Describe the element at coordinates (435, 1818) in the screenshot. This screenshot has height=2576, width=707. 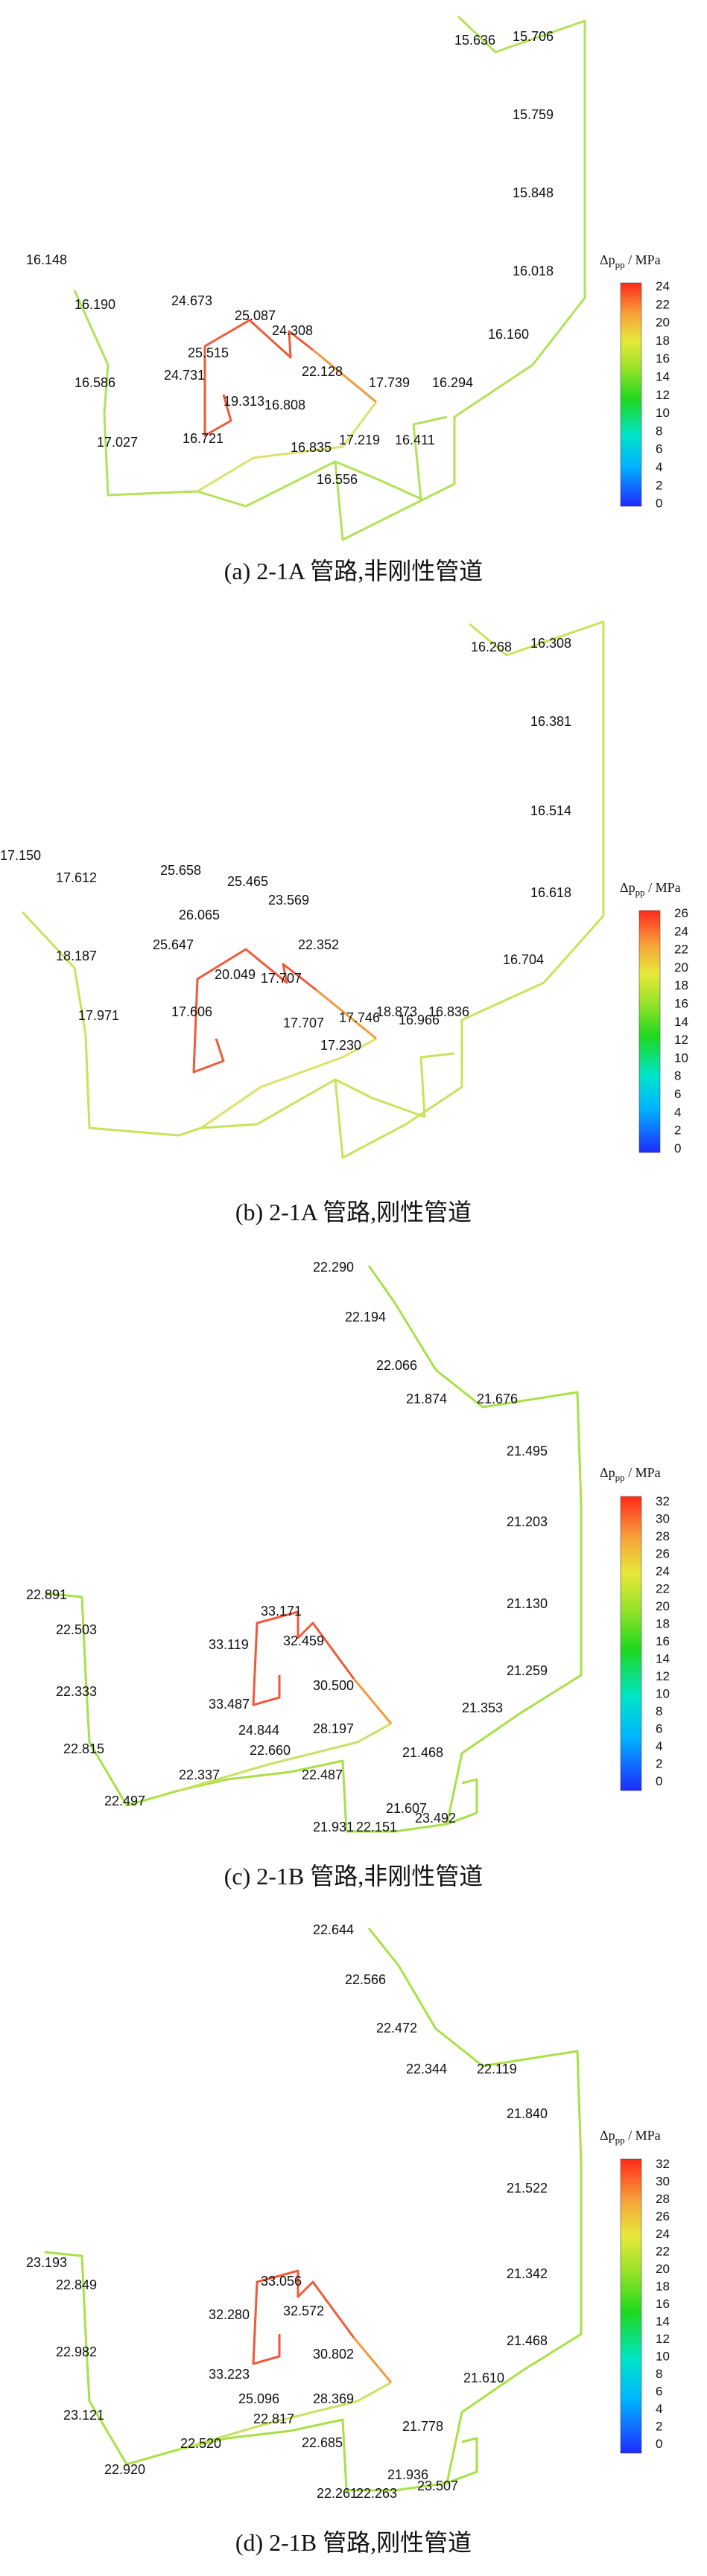
I see `pressure-value-label: 23.492` at that location.